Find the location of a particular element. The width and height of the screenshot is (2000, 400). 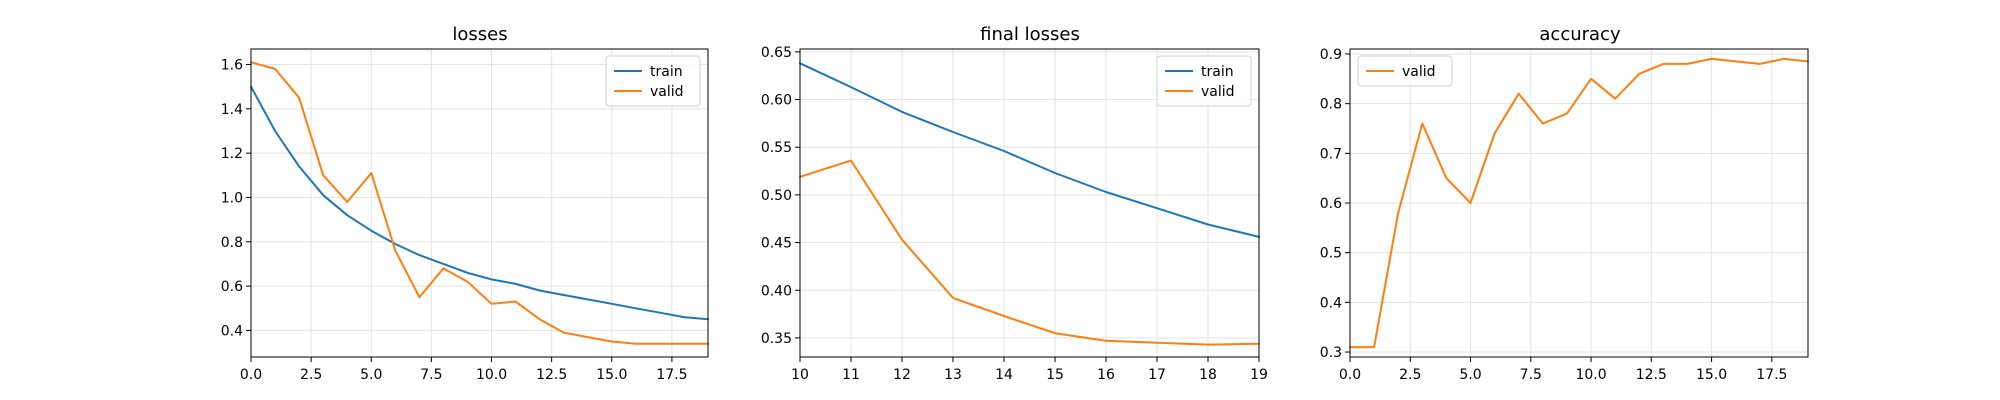

y-tick-label: 1.0 is located at coordinates (232, 198).